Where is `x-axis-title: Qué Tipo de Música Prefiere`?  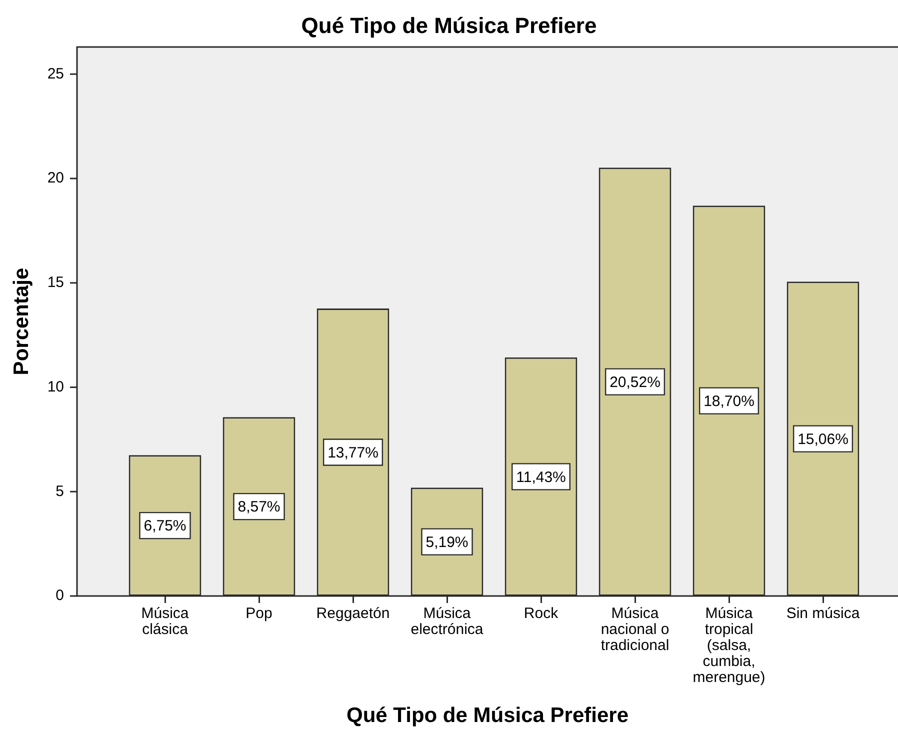
x-axis-title: Qué Tipo de Música Prefiere is located at coordinates (487, 715).